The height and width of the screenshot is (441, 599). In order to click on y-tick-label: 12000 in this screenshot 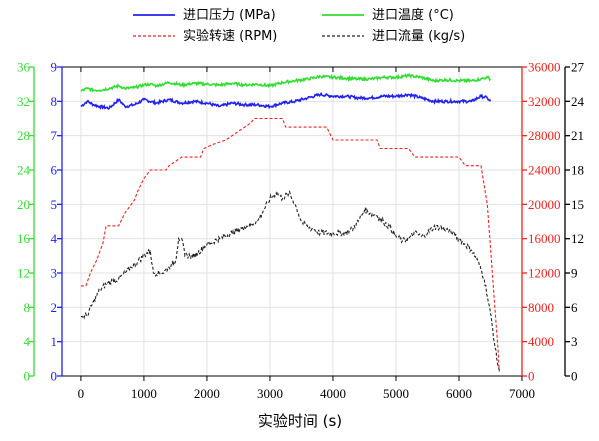, I will do `click(544, 273)`.